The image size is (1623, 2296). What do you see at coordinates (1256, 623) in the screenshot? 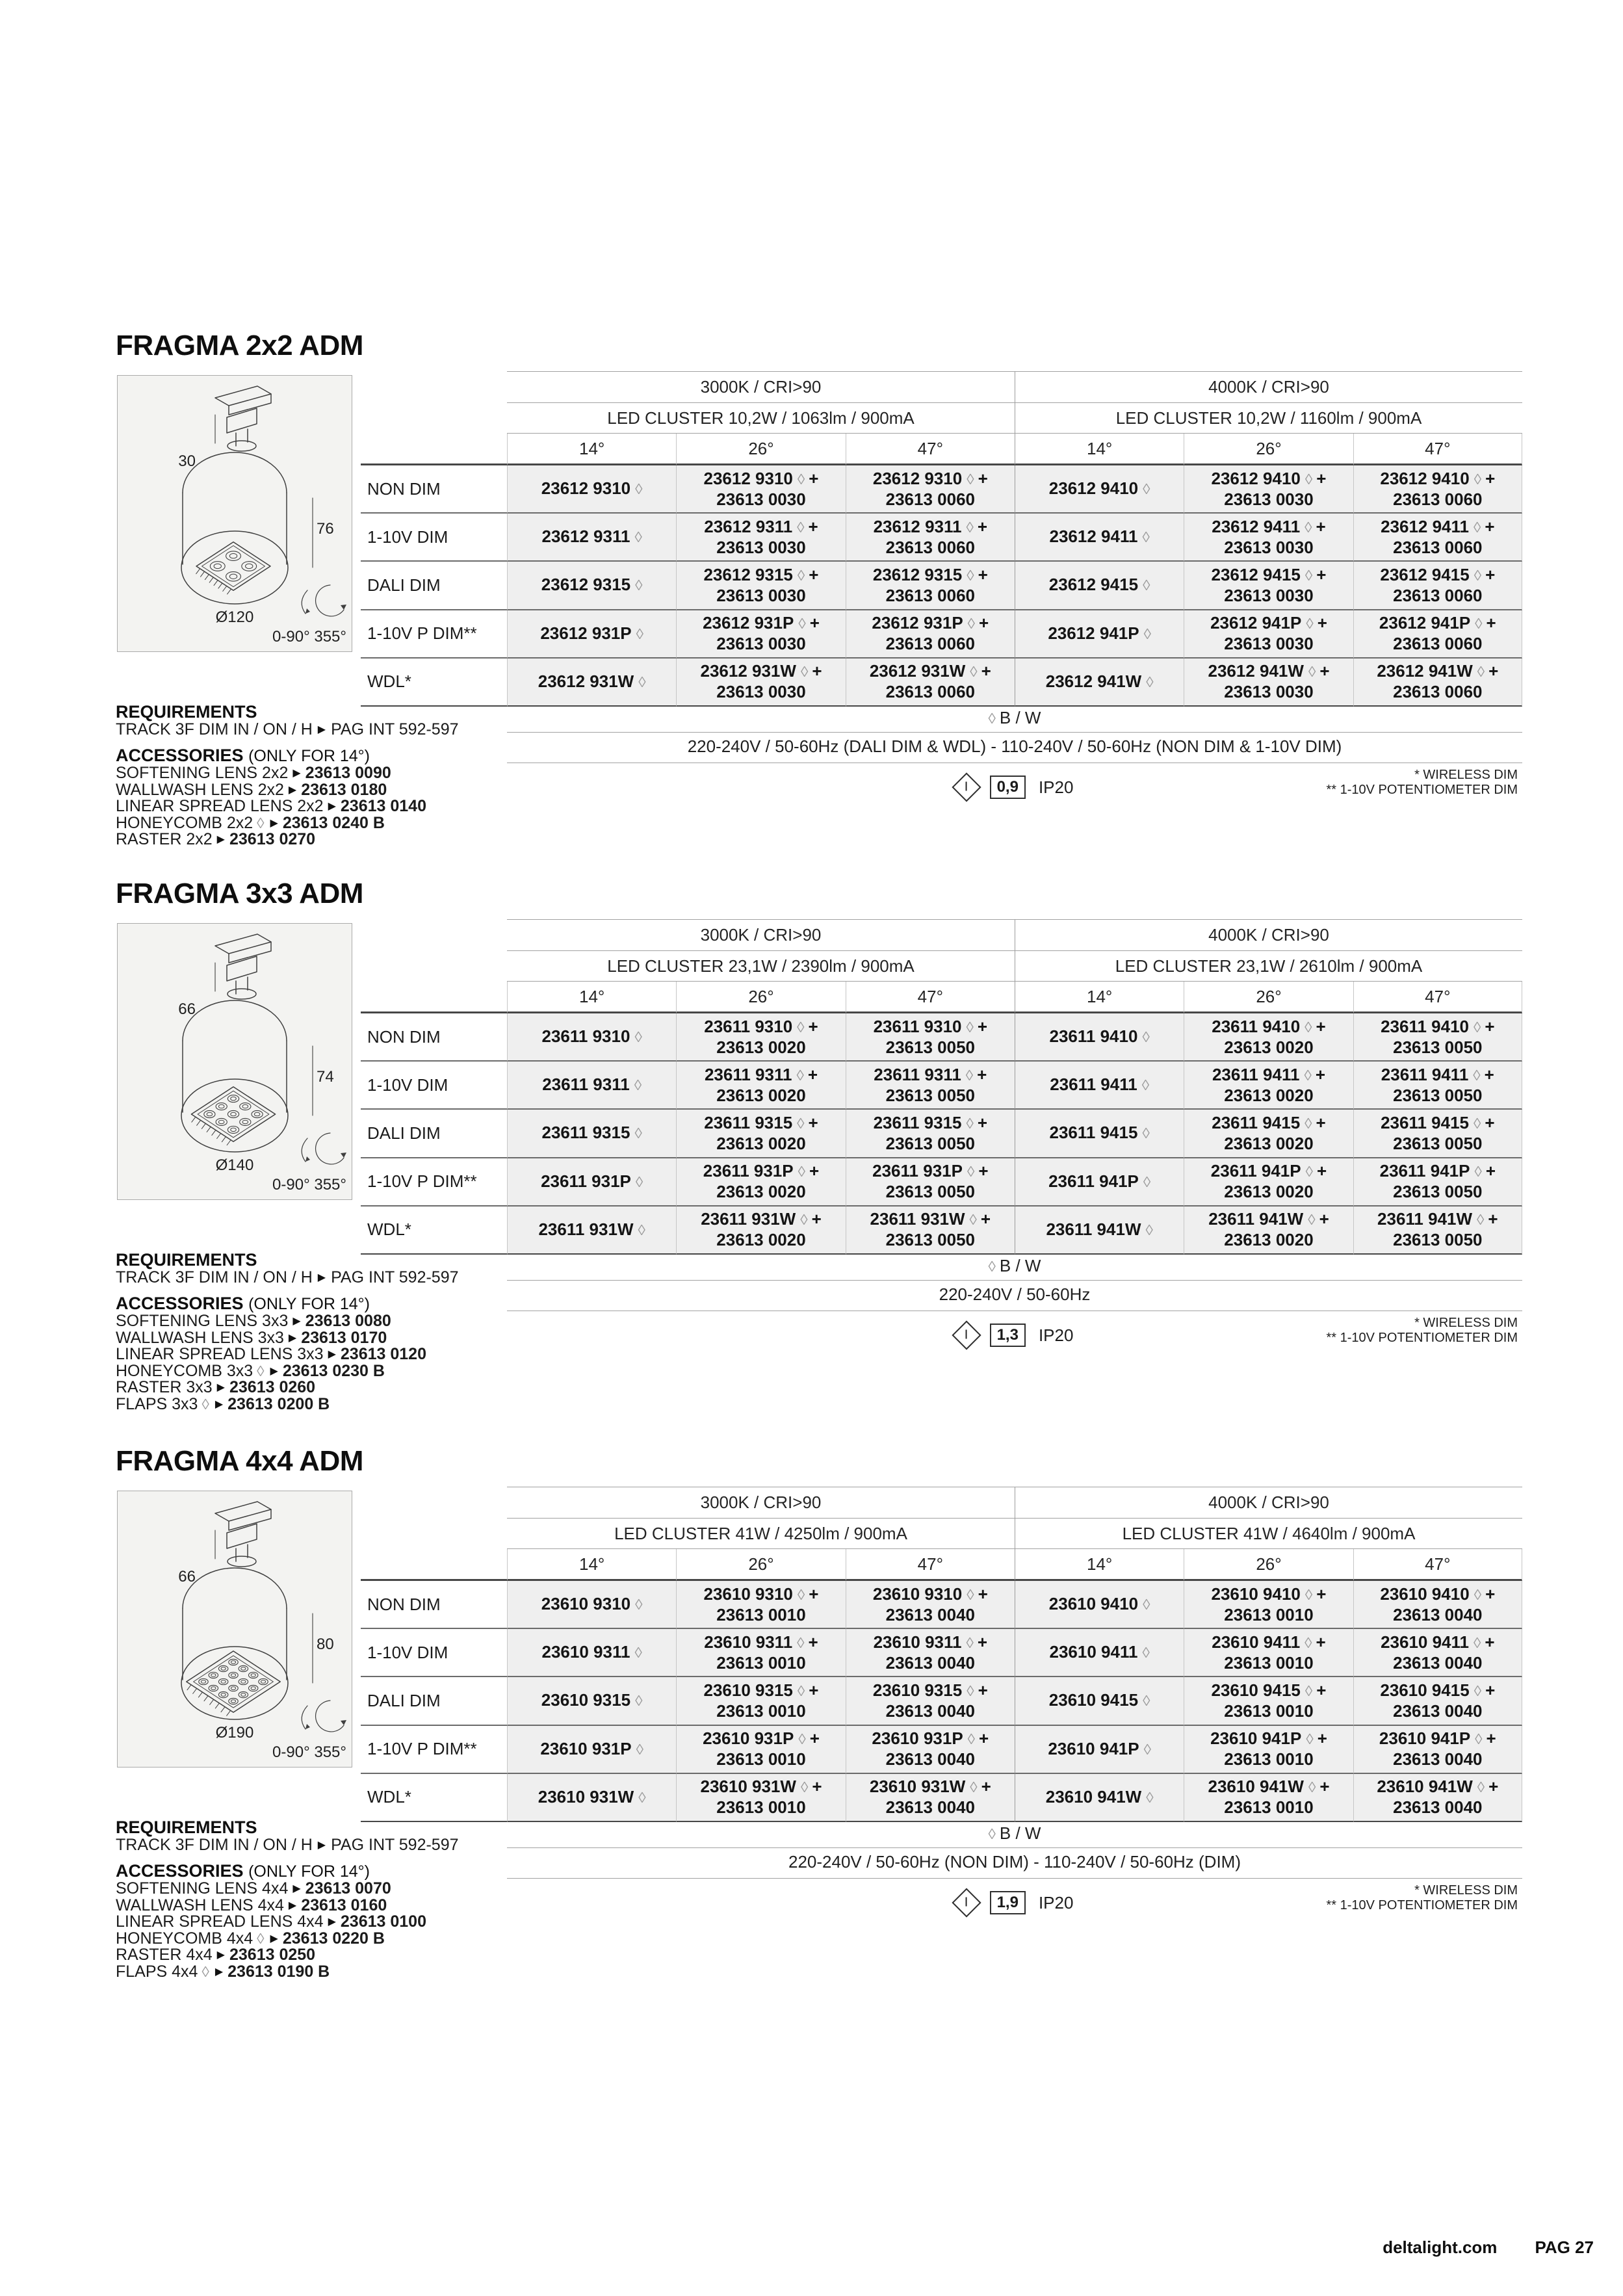
I see `order-code: 23612 941P` at bounding box center [1256, 623].